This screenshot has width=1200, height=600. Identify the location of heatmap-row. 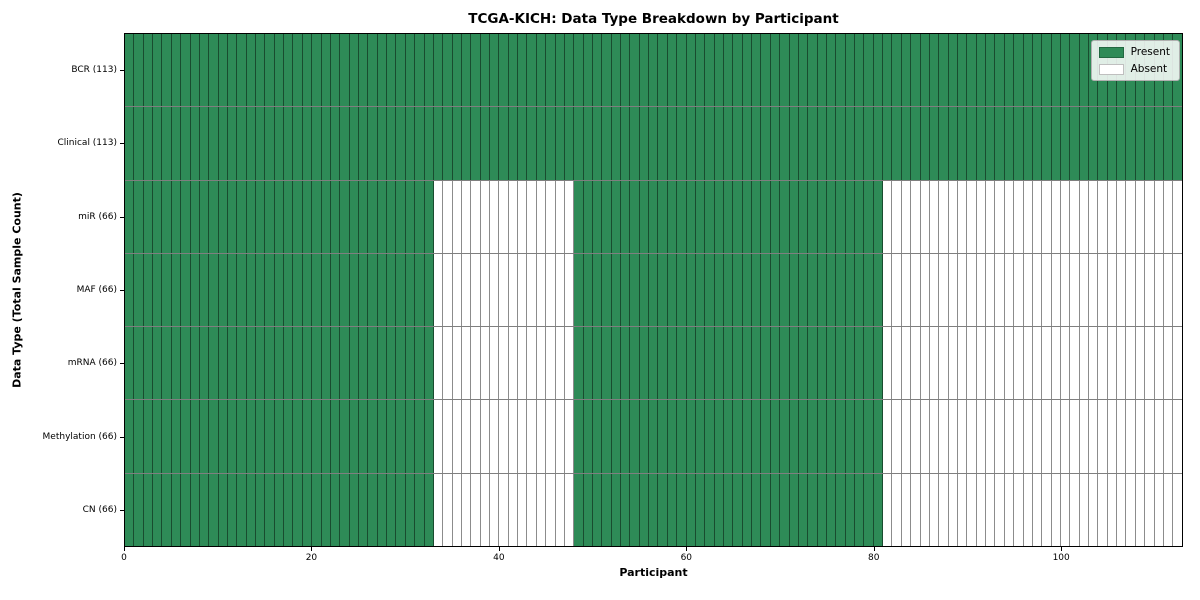
(653, 509).